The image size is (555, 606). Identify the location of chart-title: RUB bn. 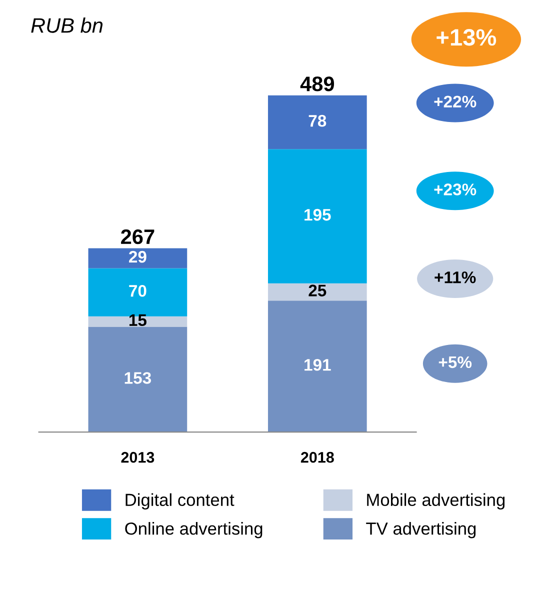
(67, 25).